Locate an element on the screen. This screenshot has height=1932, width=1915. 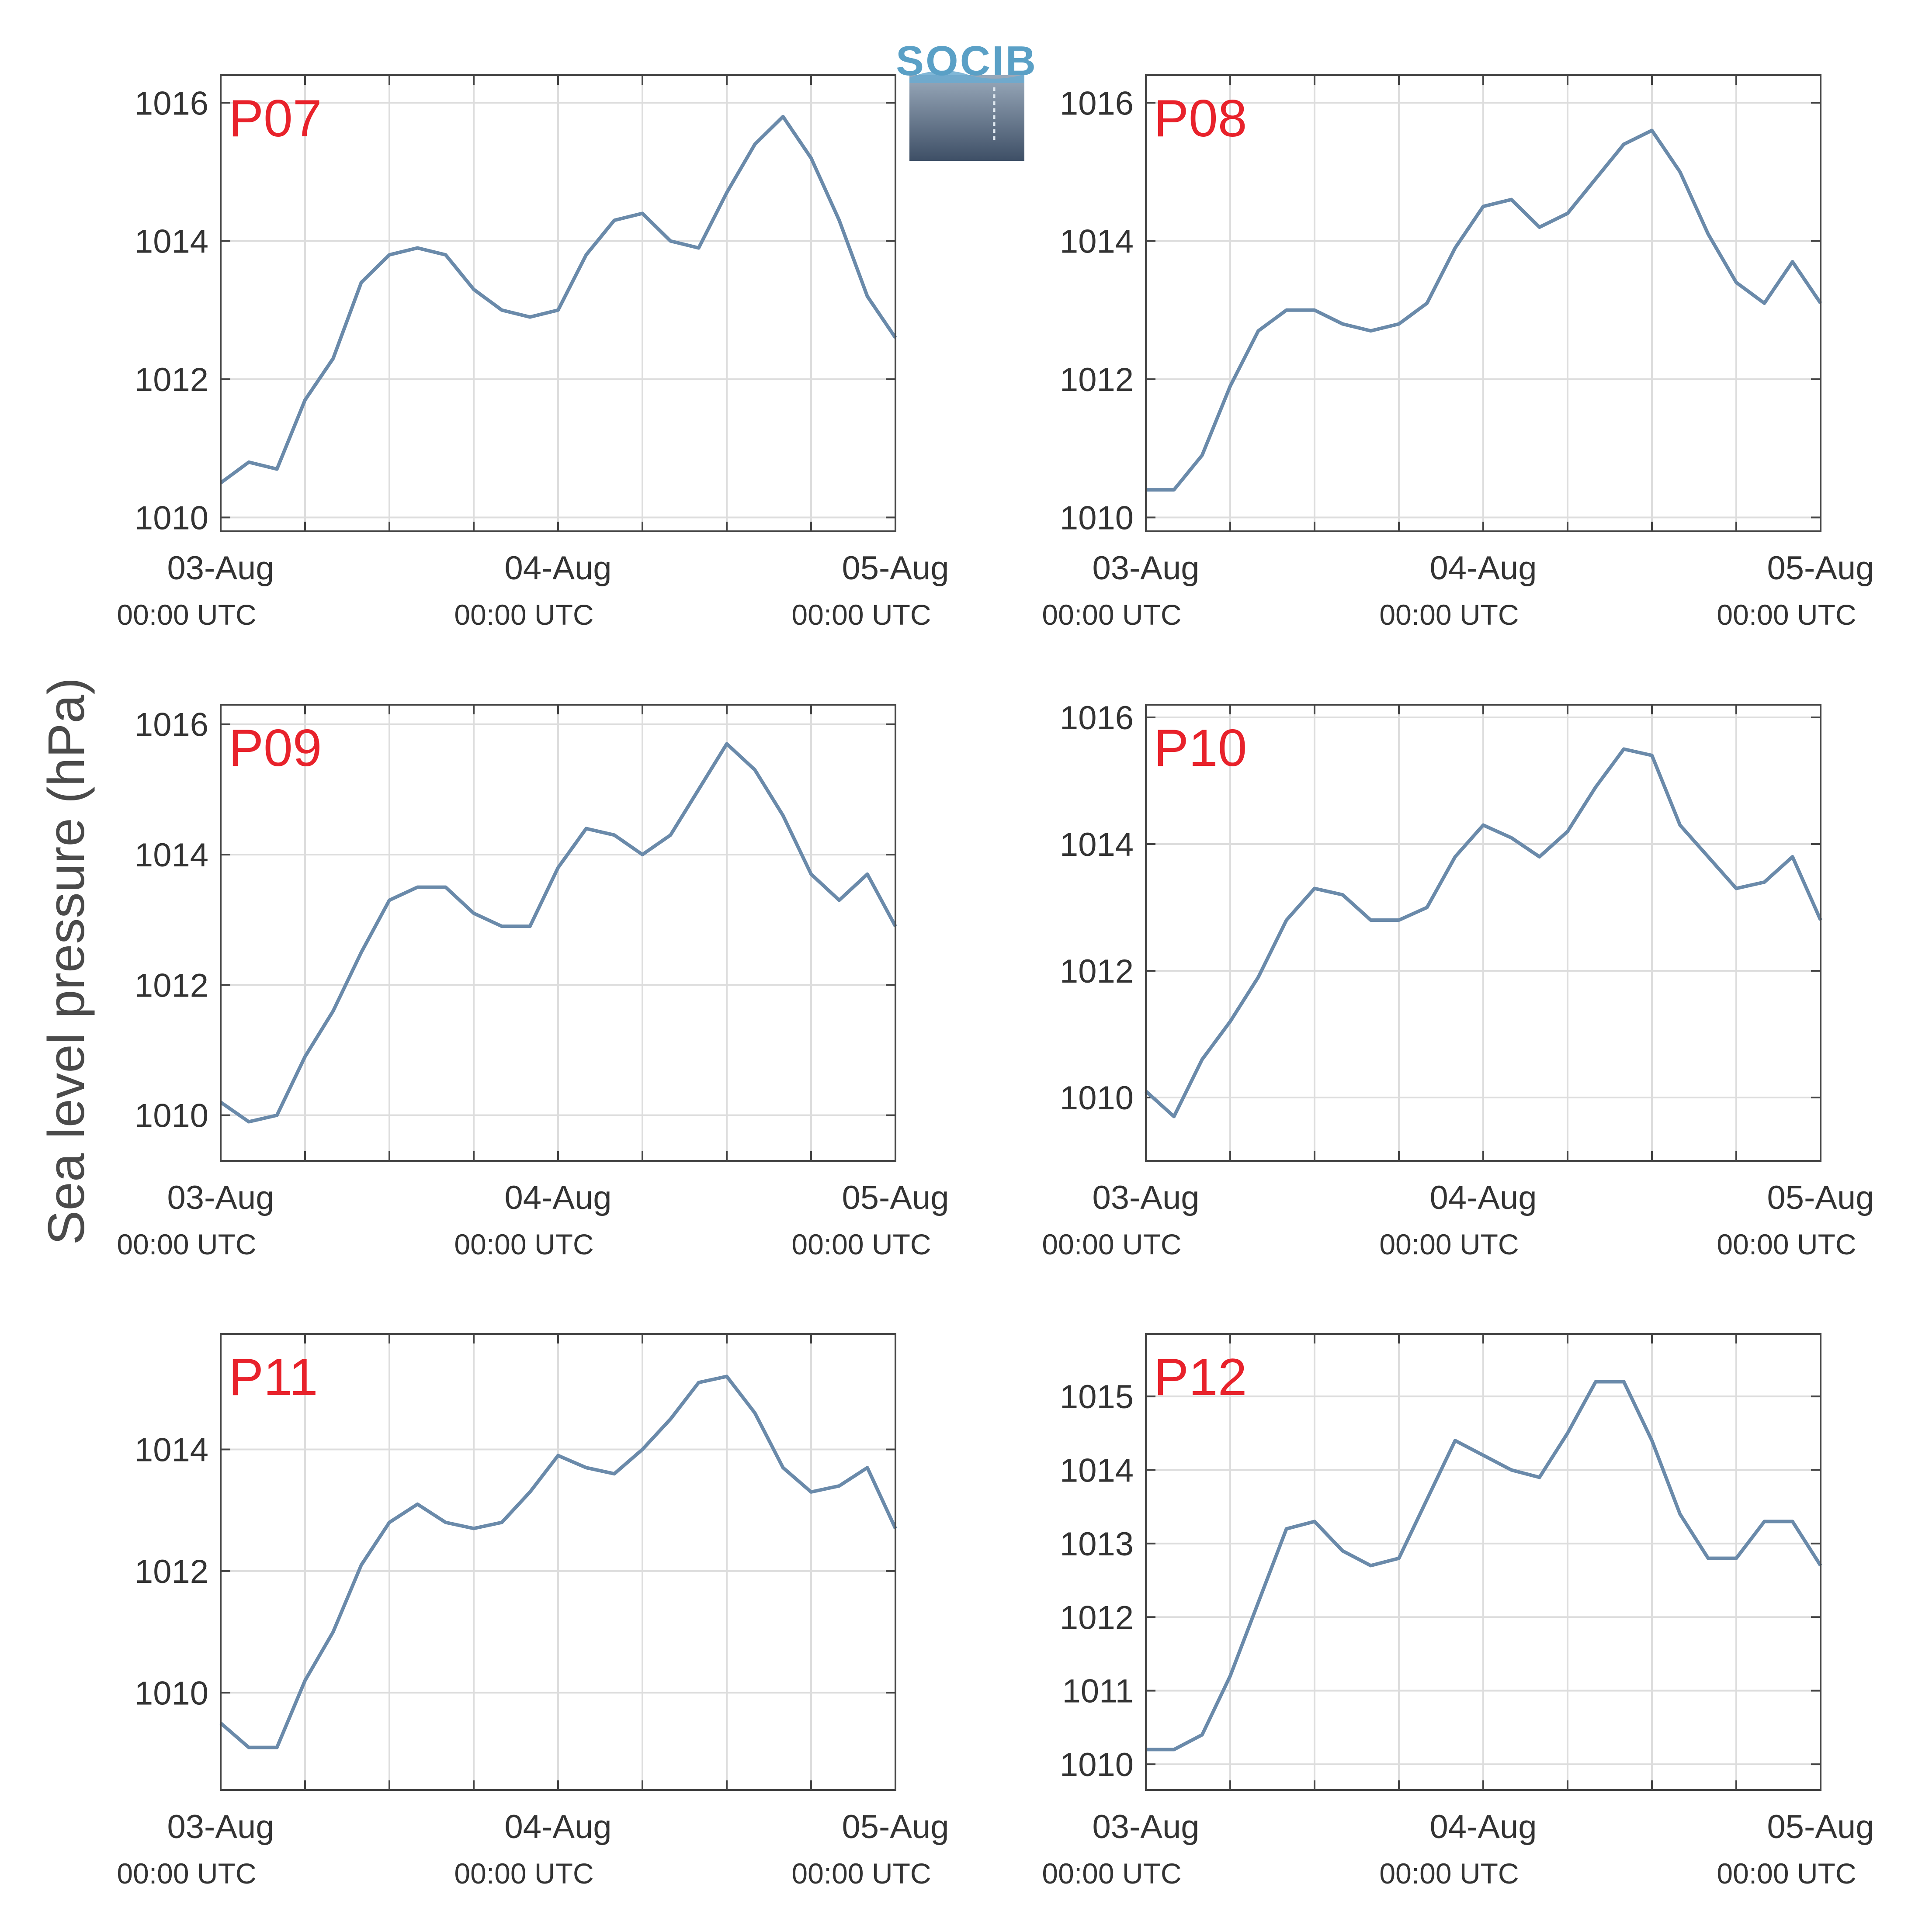
y-tick-label: 1013 is located at coordinates (1097, 1544).